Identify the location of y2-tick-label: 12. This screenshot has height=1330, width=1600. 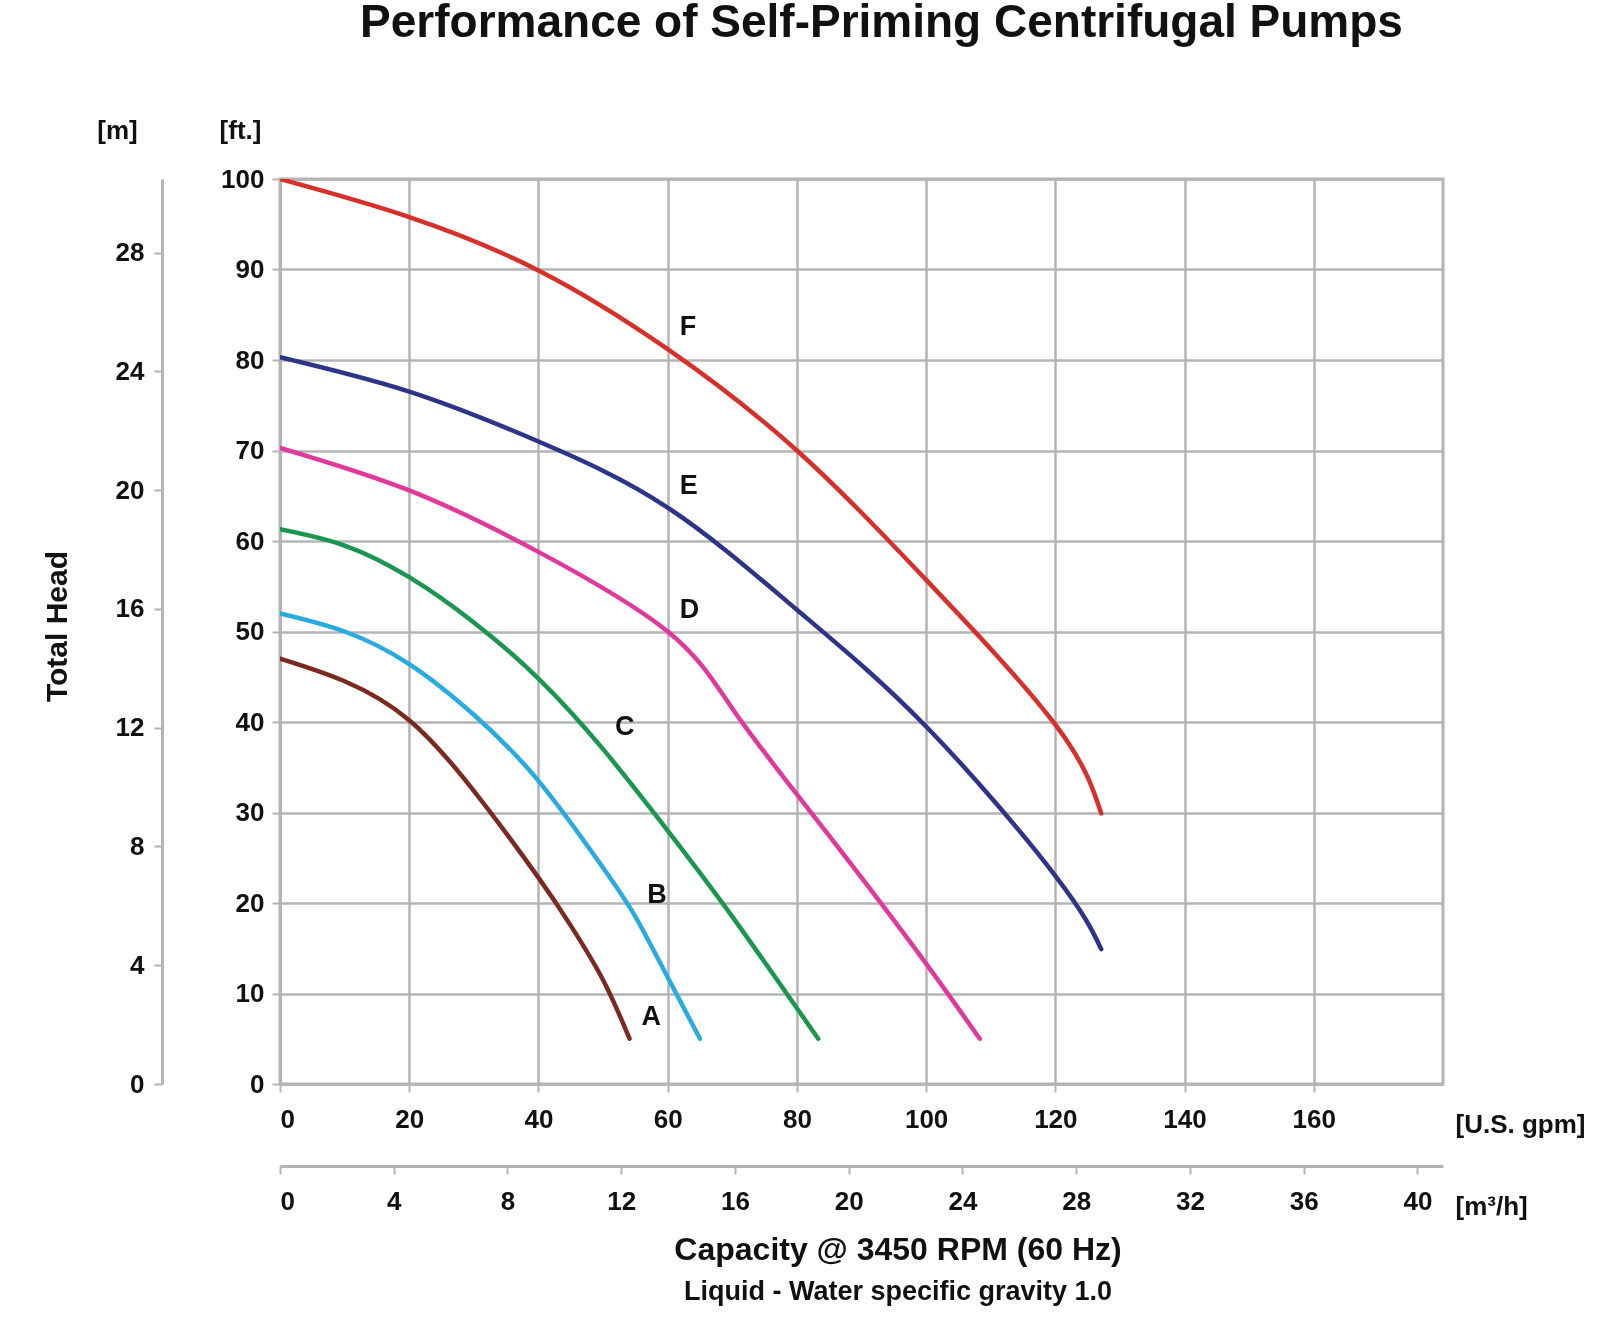
(130, 727).